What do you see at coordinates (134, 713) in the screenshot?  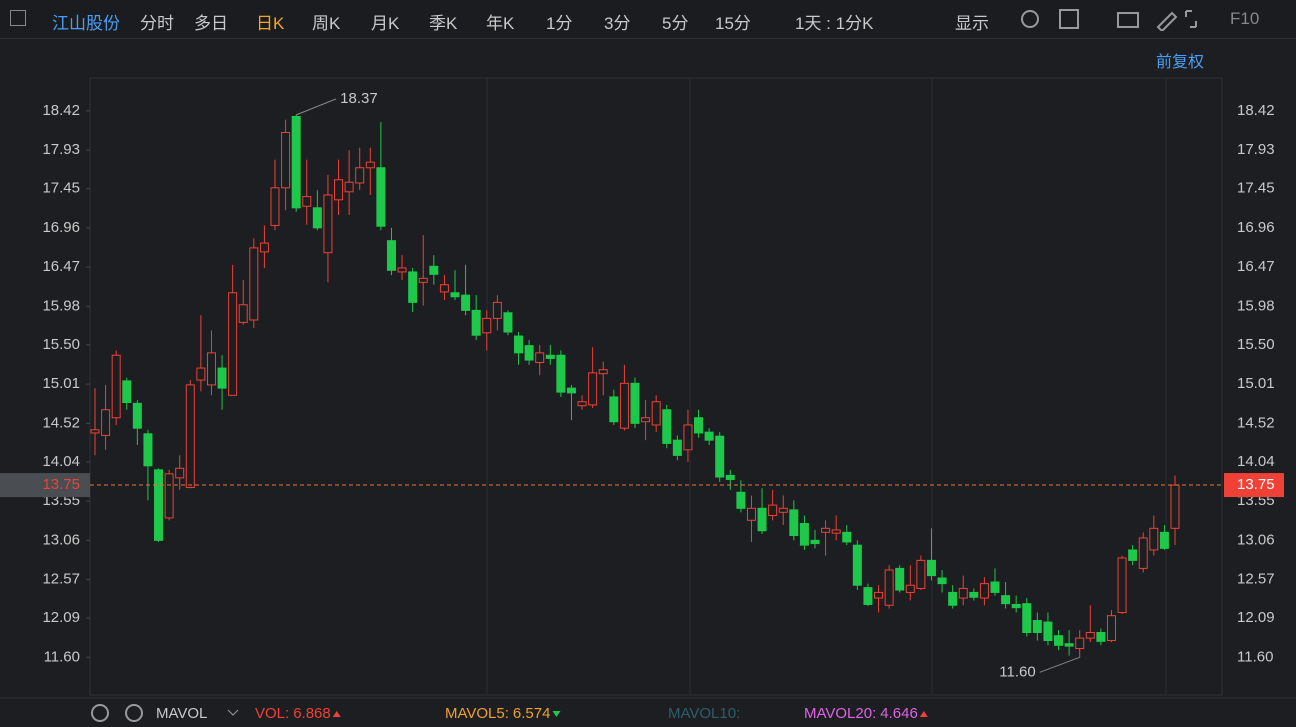 I see `close-icon` at bounding box center [134, 713].